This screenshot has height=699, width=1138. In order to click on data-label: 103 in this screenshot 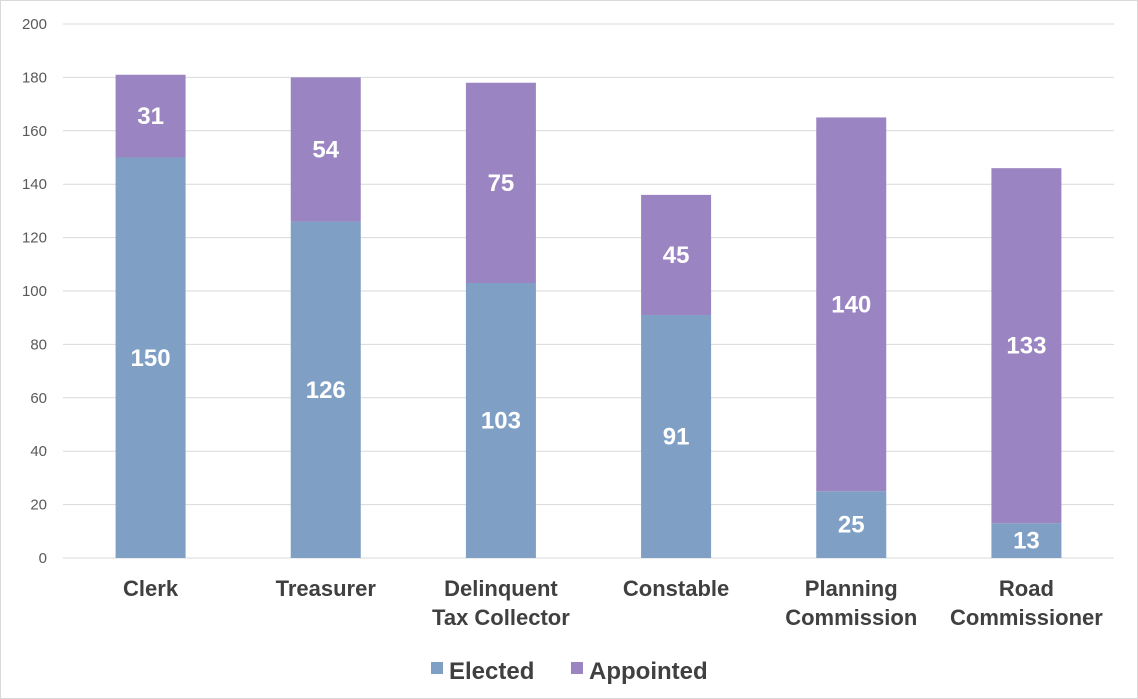, I will do `click(501, 420)`.